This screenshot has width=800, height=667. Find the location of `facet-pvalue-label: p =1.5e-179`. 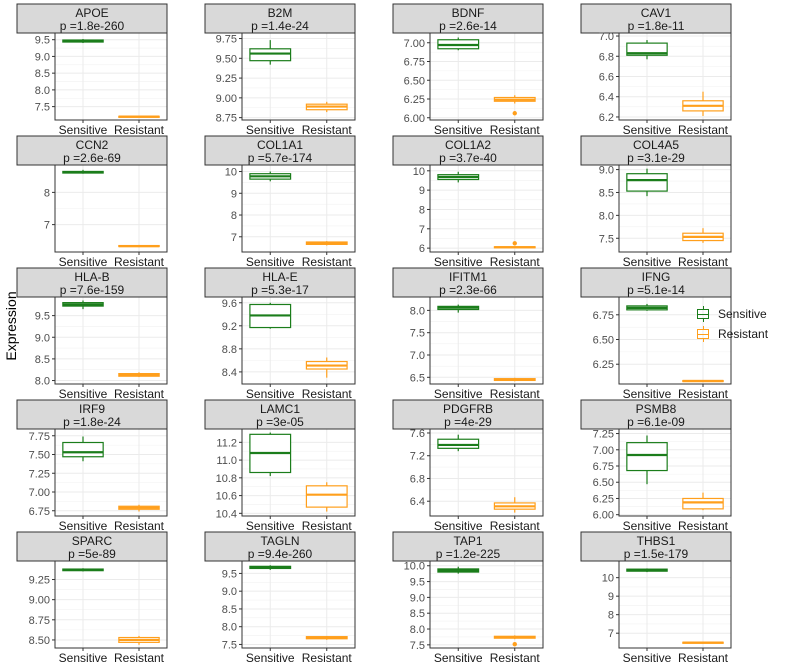

facet-pvalue-label: p =1.5e-179 is located at coordinates (656, 554).